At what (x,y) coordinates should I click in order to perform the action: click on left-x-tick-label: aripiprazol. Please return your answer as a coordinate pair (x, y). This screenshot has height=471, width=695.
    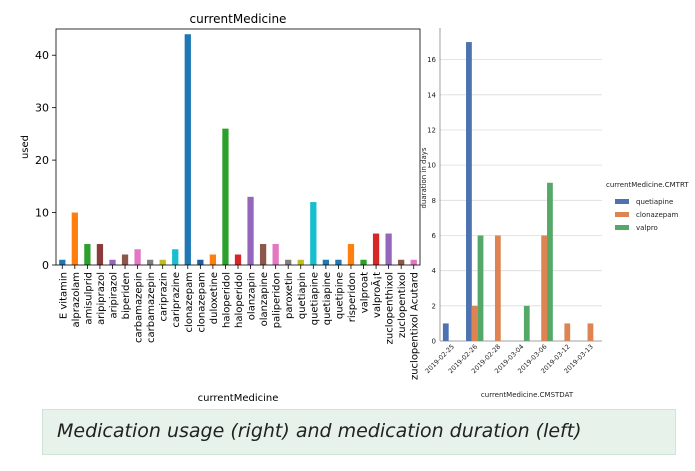
    Looking at the image, I should click on (101, 298).